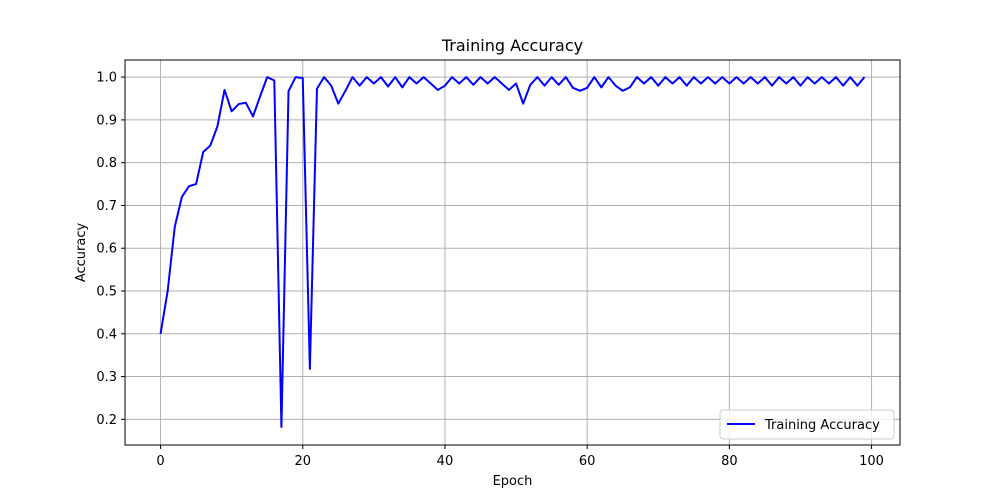 The height and width of the screenshot is (500, 1000). Describe the element at coordinates (512, 45) in the screenshot. I see `chart-title: Training Accuracy` at that location.